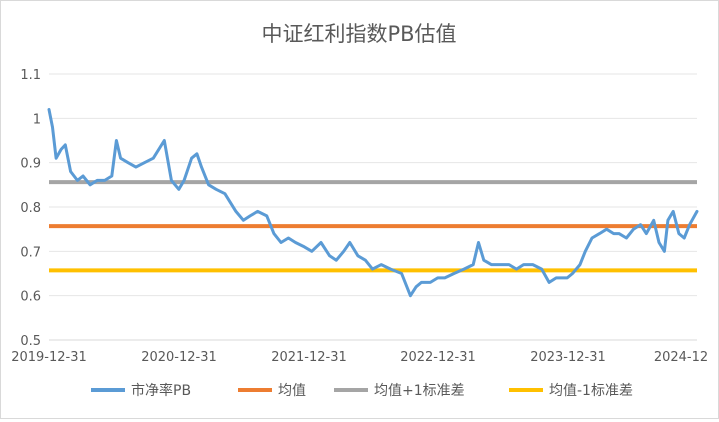  I want to click on y-tick-label: 0.9, so click(30, 164).